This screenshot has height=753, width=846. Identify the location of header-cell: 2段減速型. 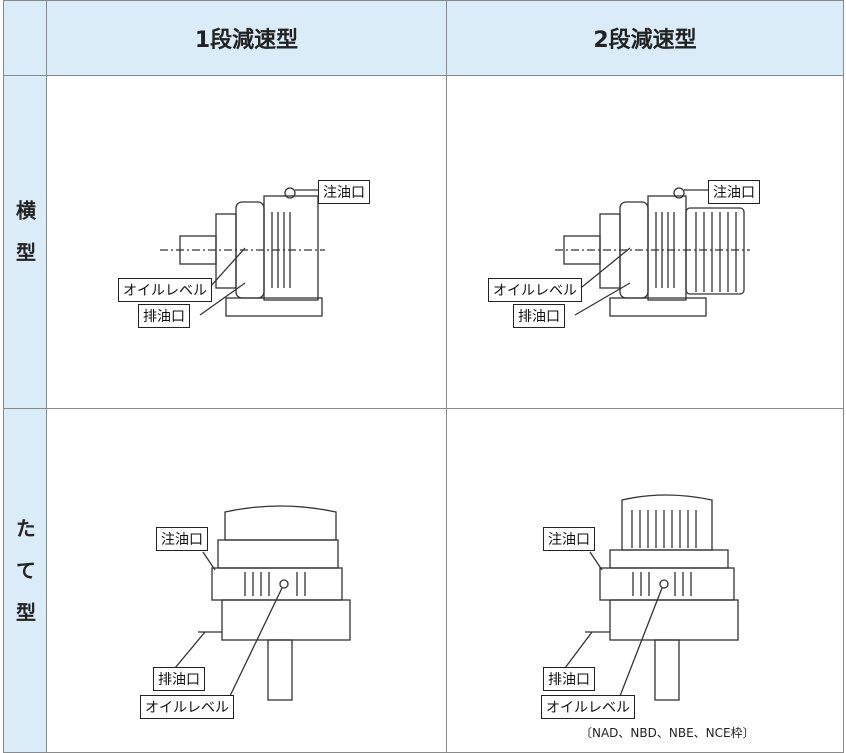
(645, 38).